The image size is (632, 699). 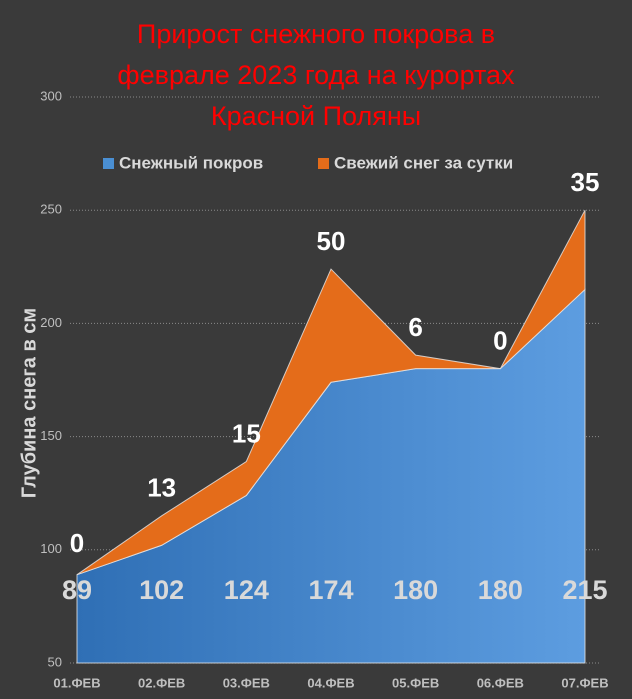 What do you see at coordinates (55, 661) in the screenshot?
I see `y-tick-label: 50` at bounding box center [55, 661].